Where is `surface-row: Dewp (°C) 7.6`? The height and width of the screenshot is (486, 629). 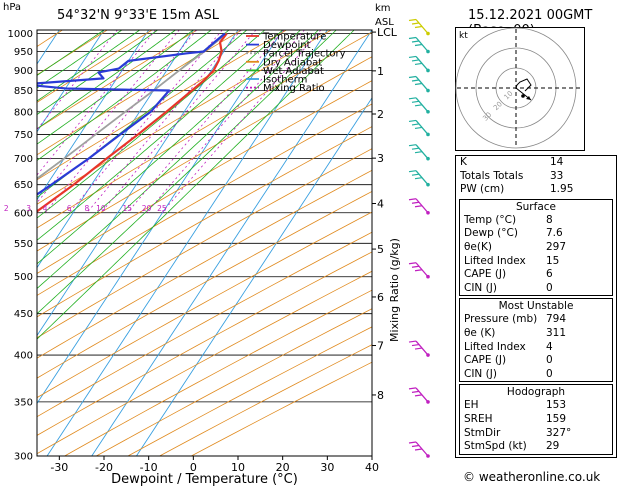 surface-row: Dewp (°C) 7.6 is located at coordinates (536, 234).